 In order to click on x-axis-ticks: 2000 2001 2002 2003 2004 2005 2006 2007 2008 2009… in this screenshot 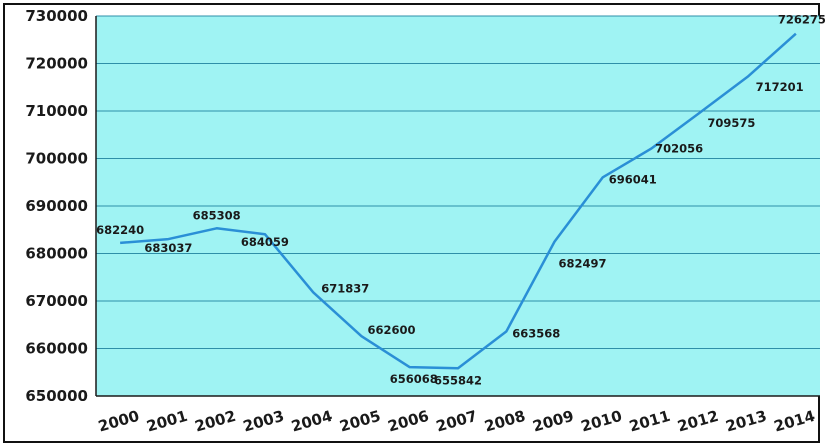, I will do `click(456, 421)`.